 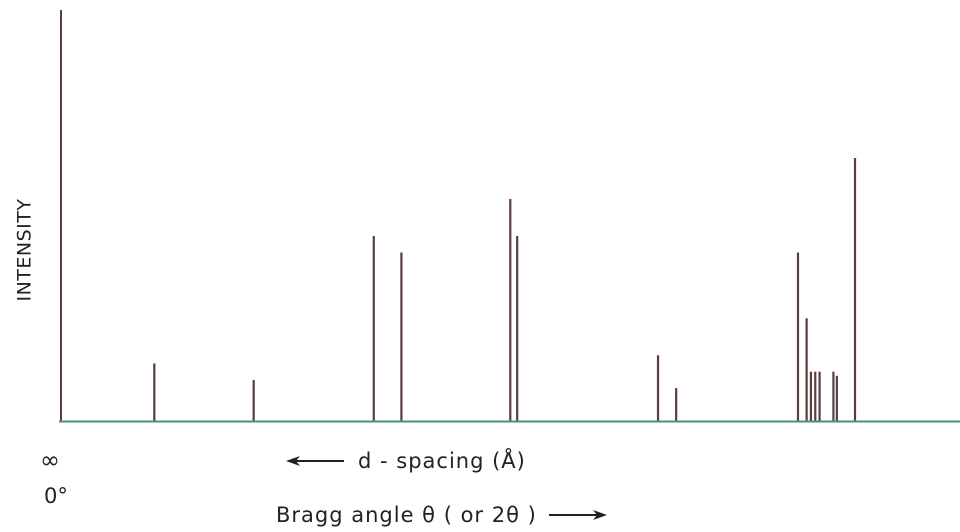 What do you see at coordinates (50, 460) in the screenshot?
I see `infinity-label: ∞` at bounding box center [50, 460].